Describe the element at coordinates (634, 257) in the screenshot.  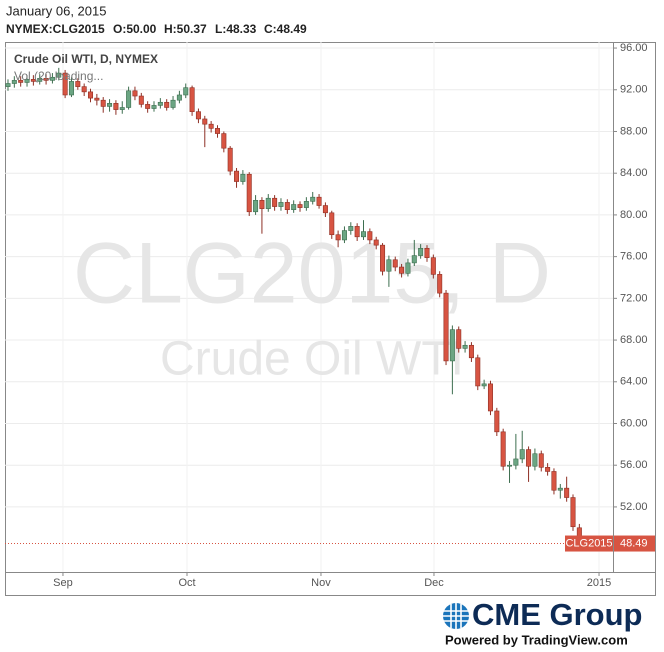
I see `y-tick-label: 76.00` at that location.